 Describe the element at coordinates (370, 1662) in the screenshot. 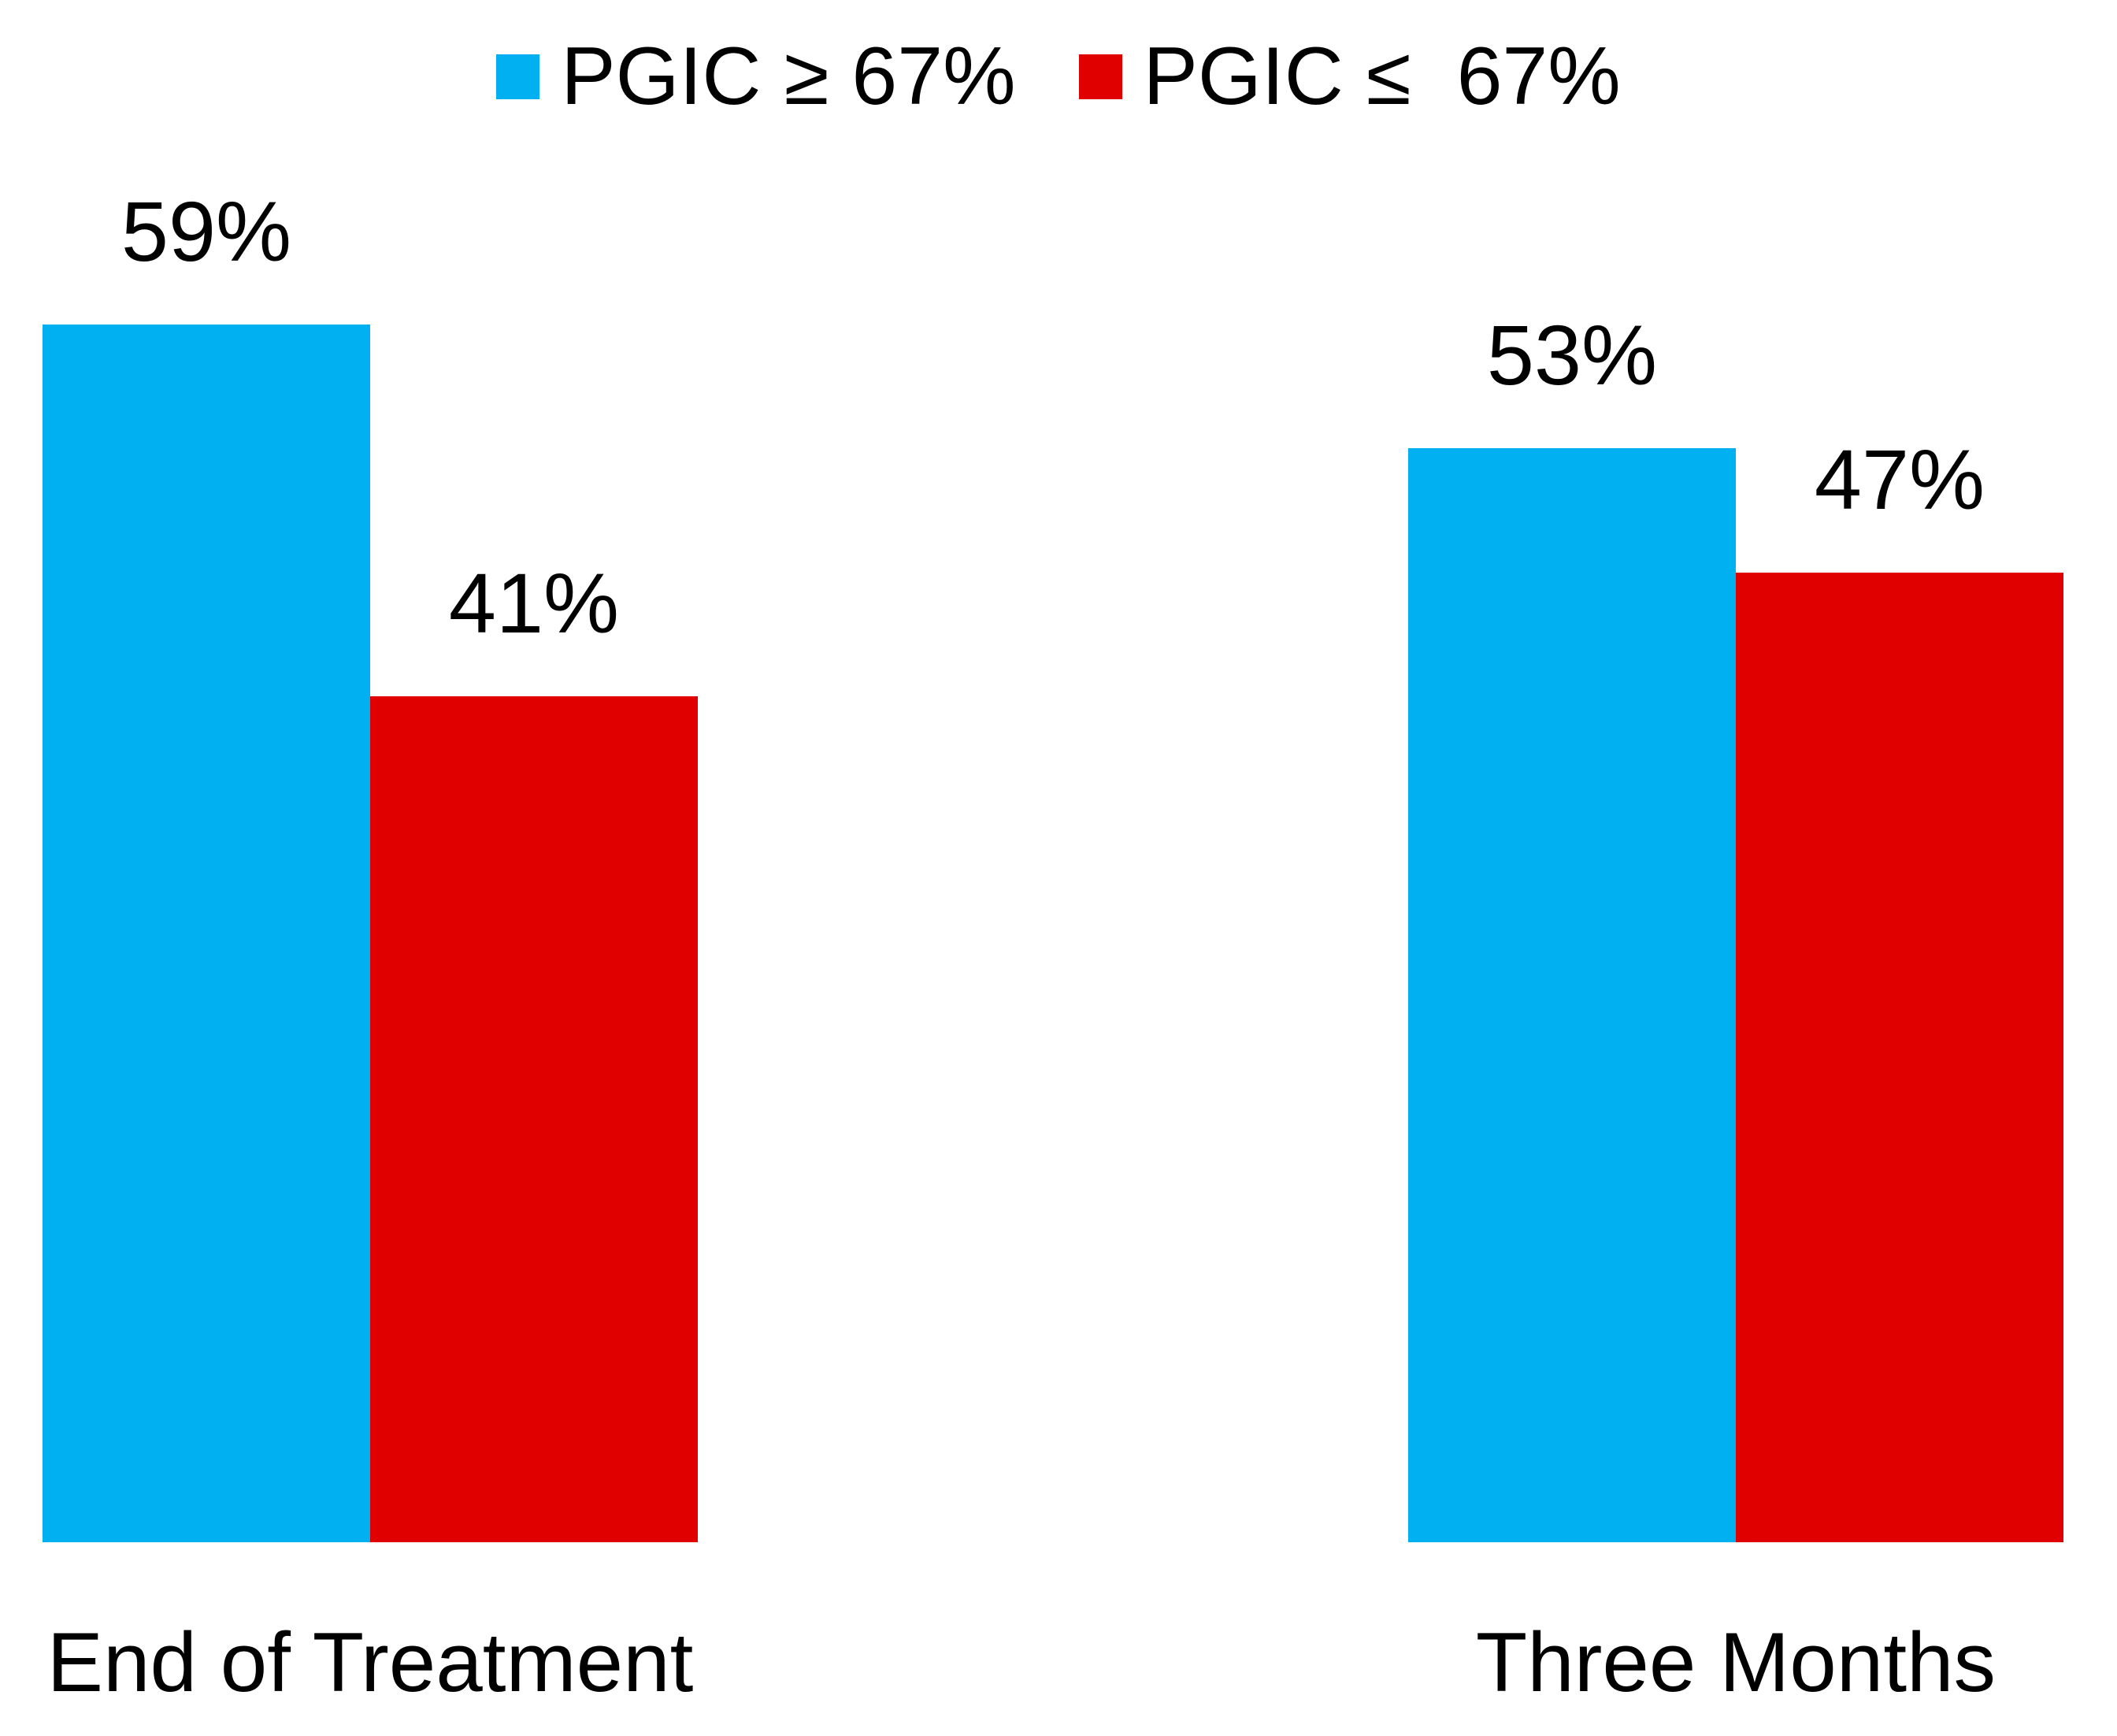

I see `x-axis-label-end-of-treatment: End of Treatment` at that location.